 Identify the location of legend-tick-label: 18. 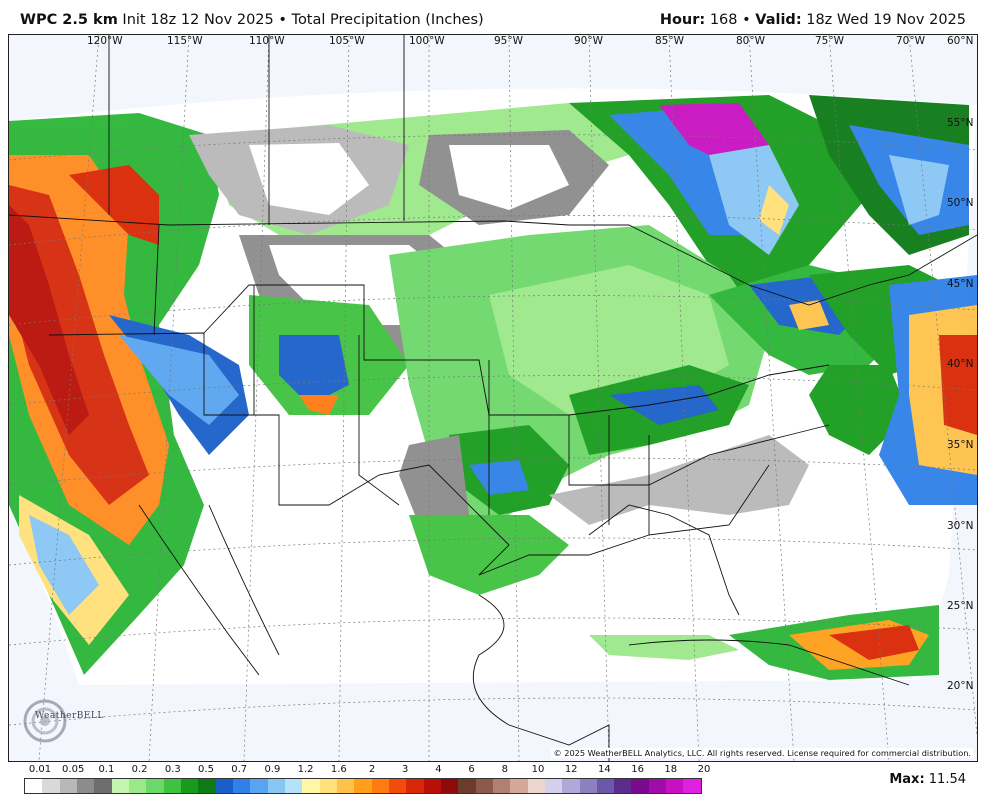
(671, 769).